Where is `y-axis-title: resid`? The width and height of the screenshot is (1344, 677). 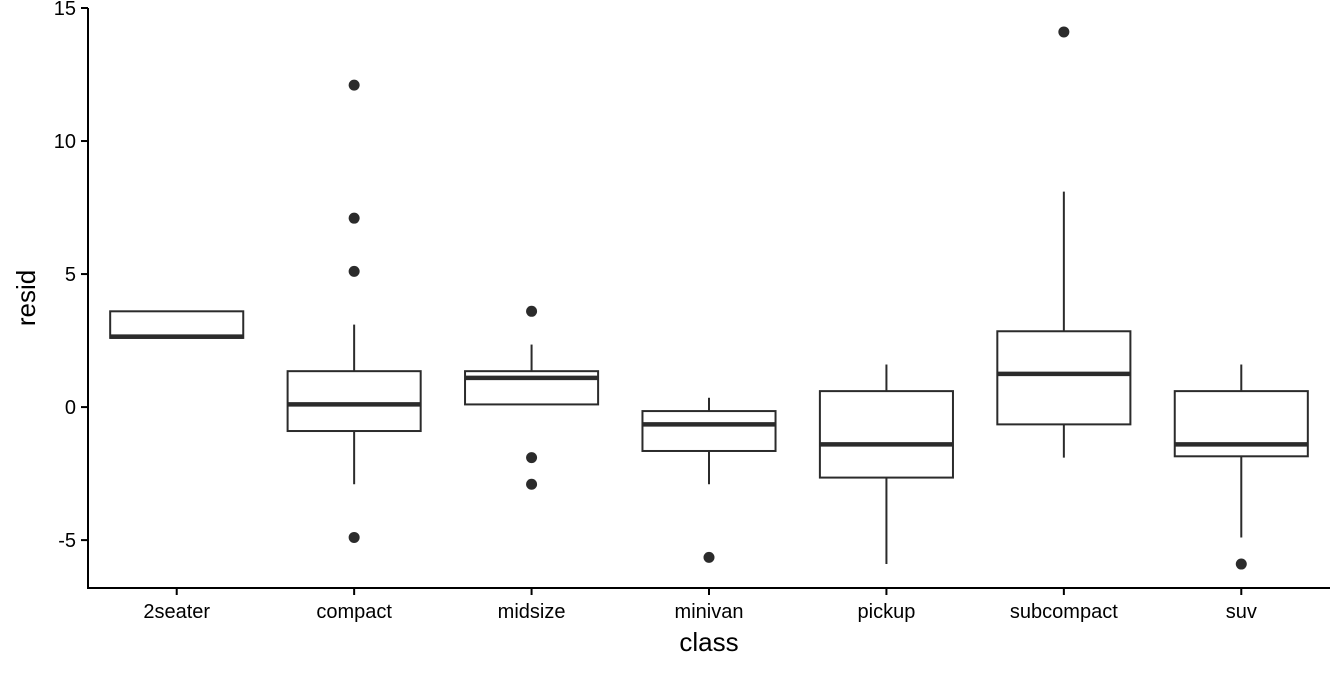 y-axis-title: resid is located at coordinates (26, 298).